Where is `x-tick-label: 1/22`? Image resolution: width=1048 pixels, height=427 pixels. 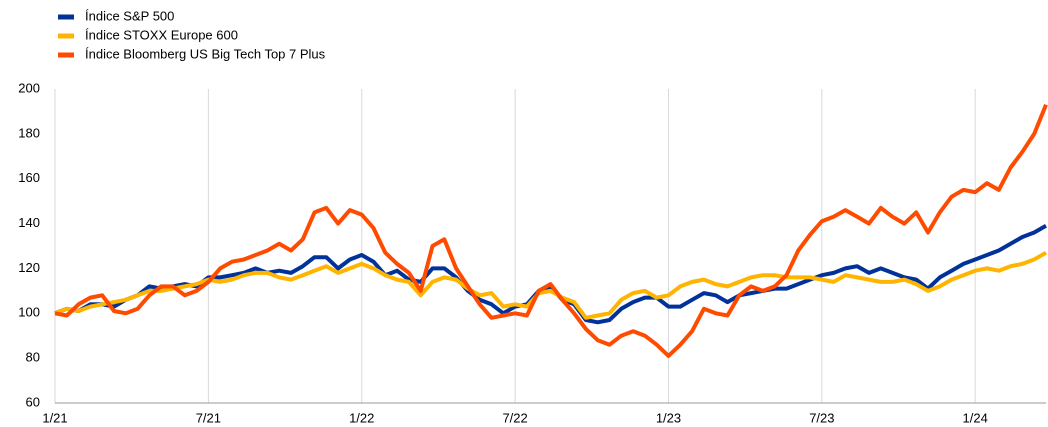
x-tick-label: 1/22 is located at coordinates (361, 417).